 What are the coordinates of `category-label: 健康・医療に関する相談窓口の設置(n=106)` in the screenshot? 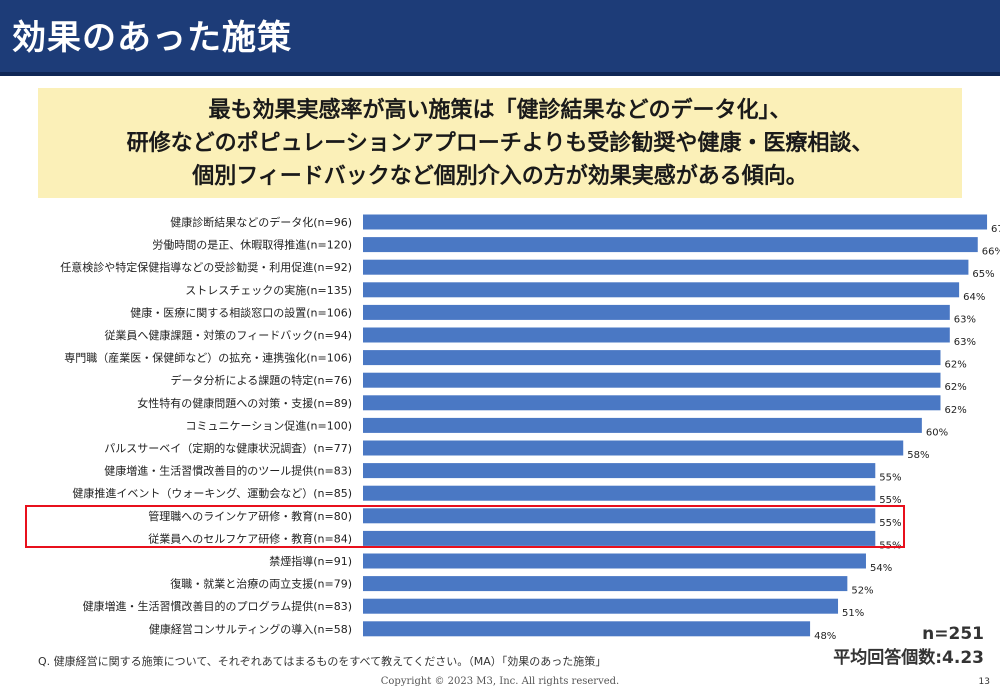 It's located at (241, 312).